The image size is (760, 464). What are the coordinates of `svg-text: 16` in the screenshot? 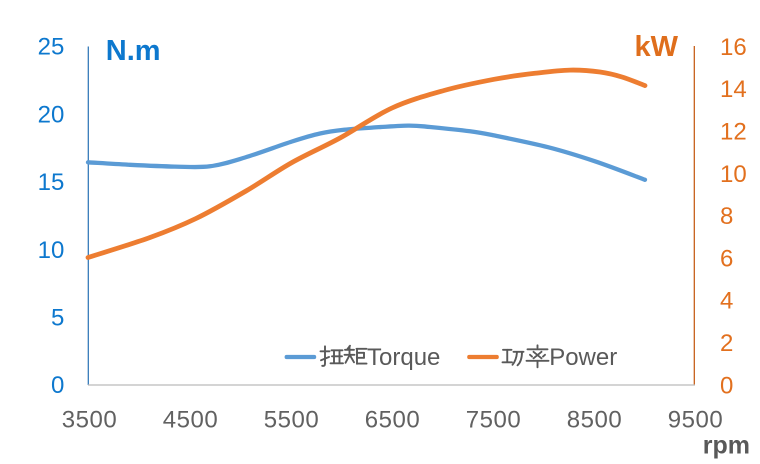 It's located at (733, 47).